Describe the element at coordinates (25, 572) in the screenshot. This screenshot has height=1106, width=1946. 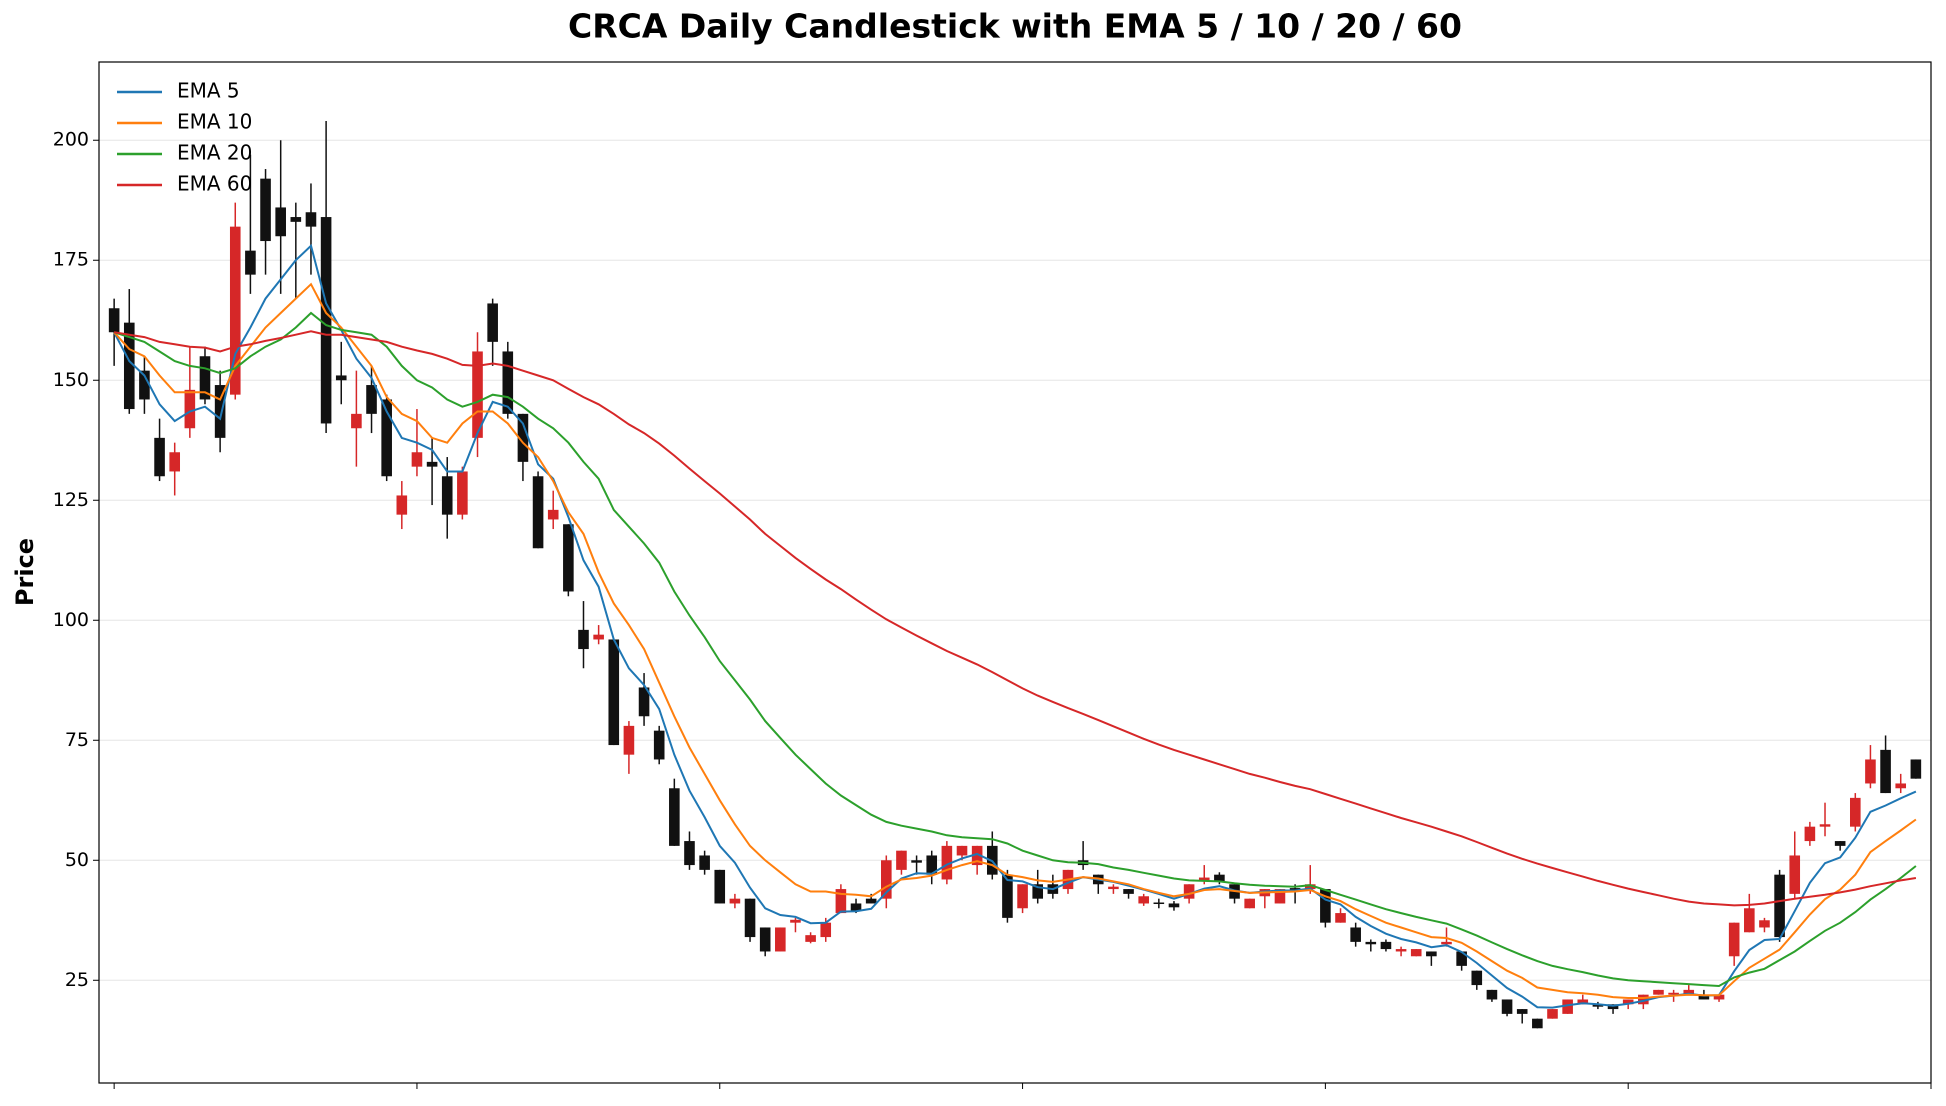
I see `y-axis-label: Price` at that location.